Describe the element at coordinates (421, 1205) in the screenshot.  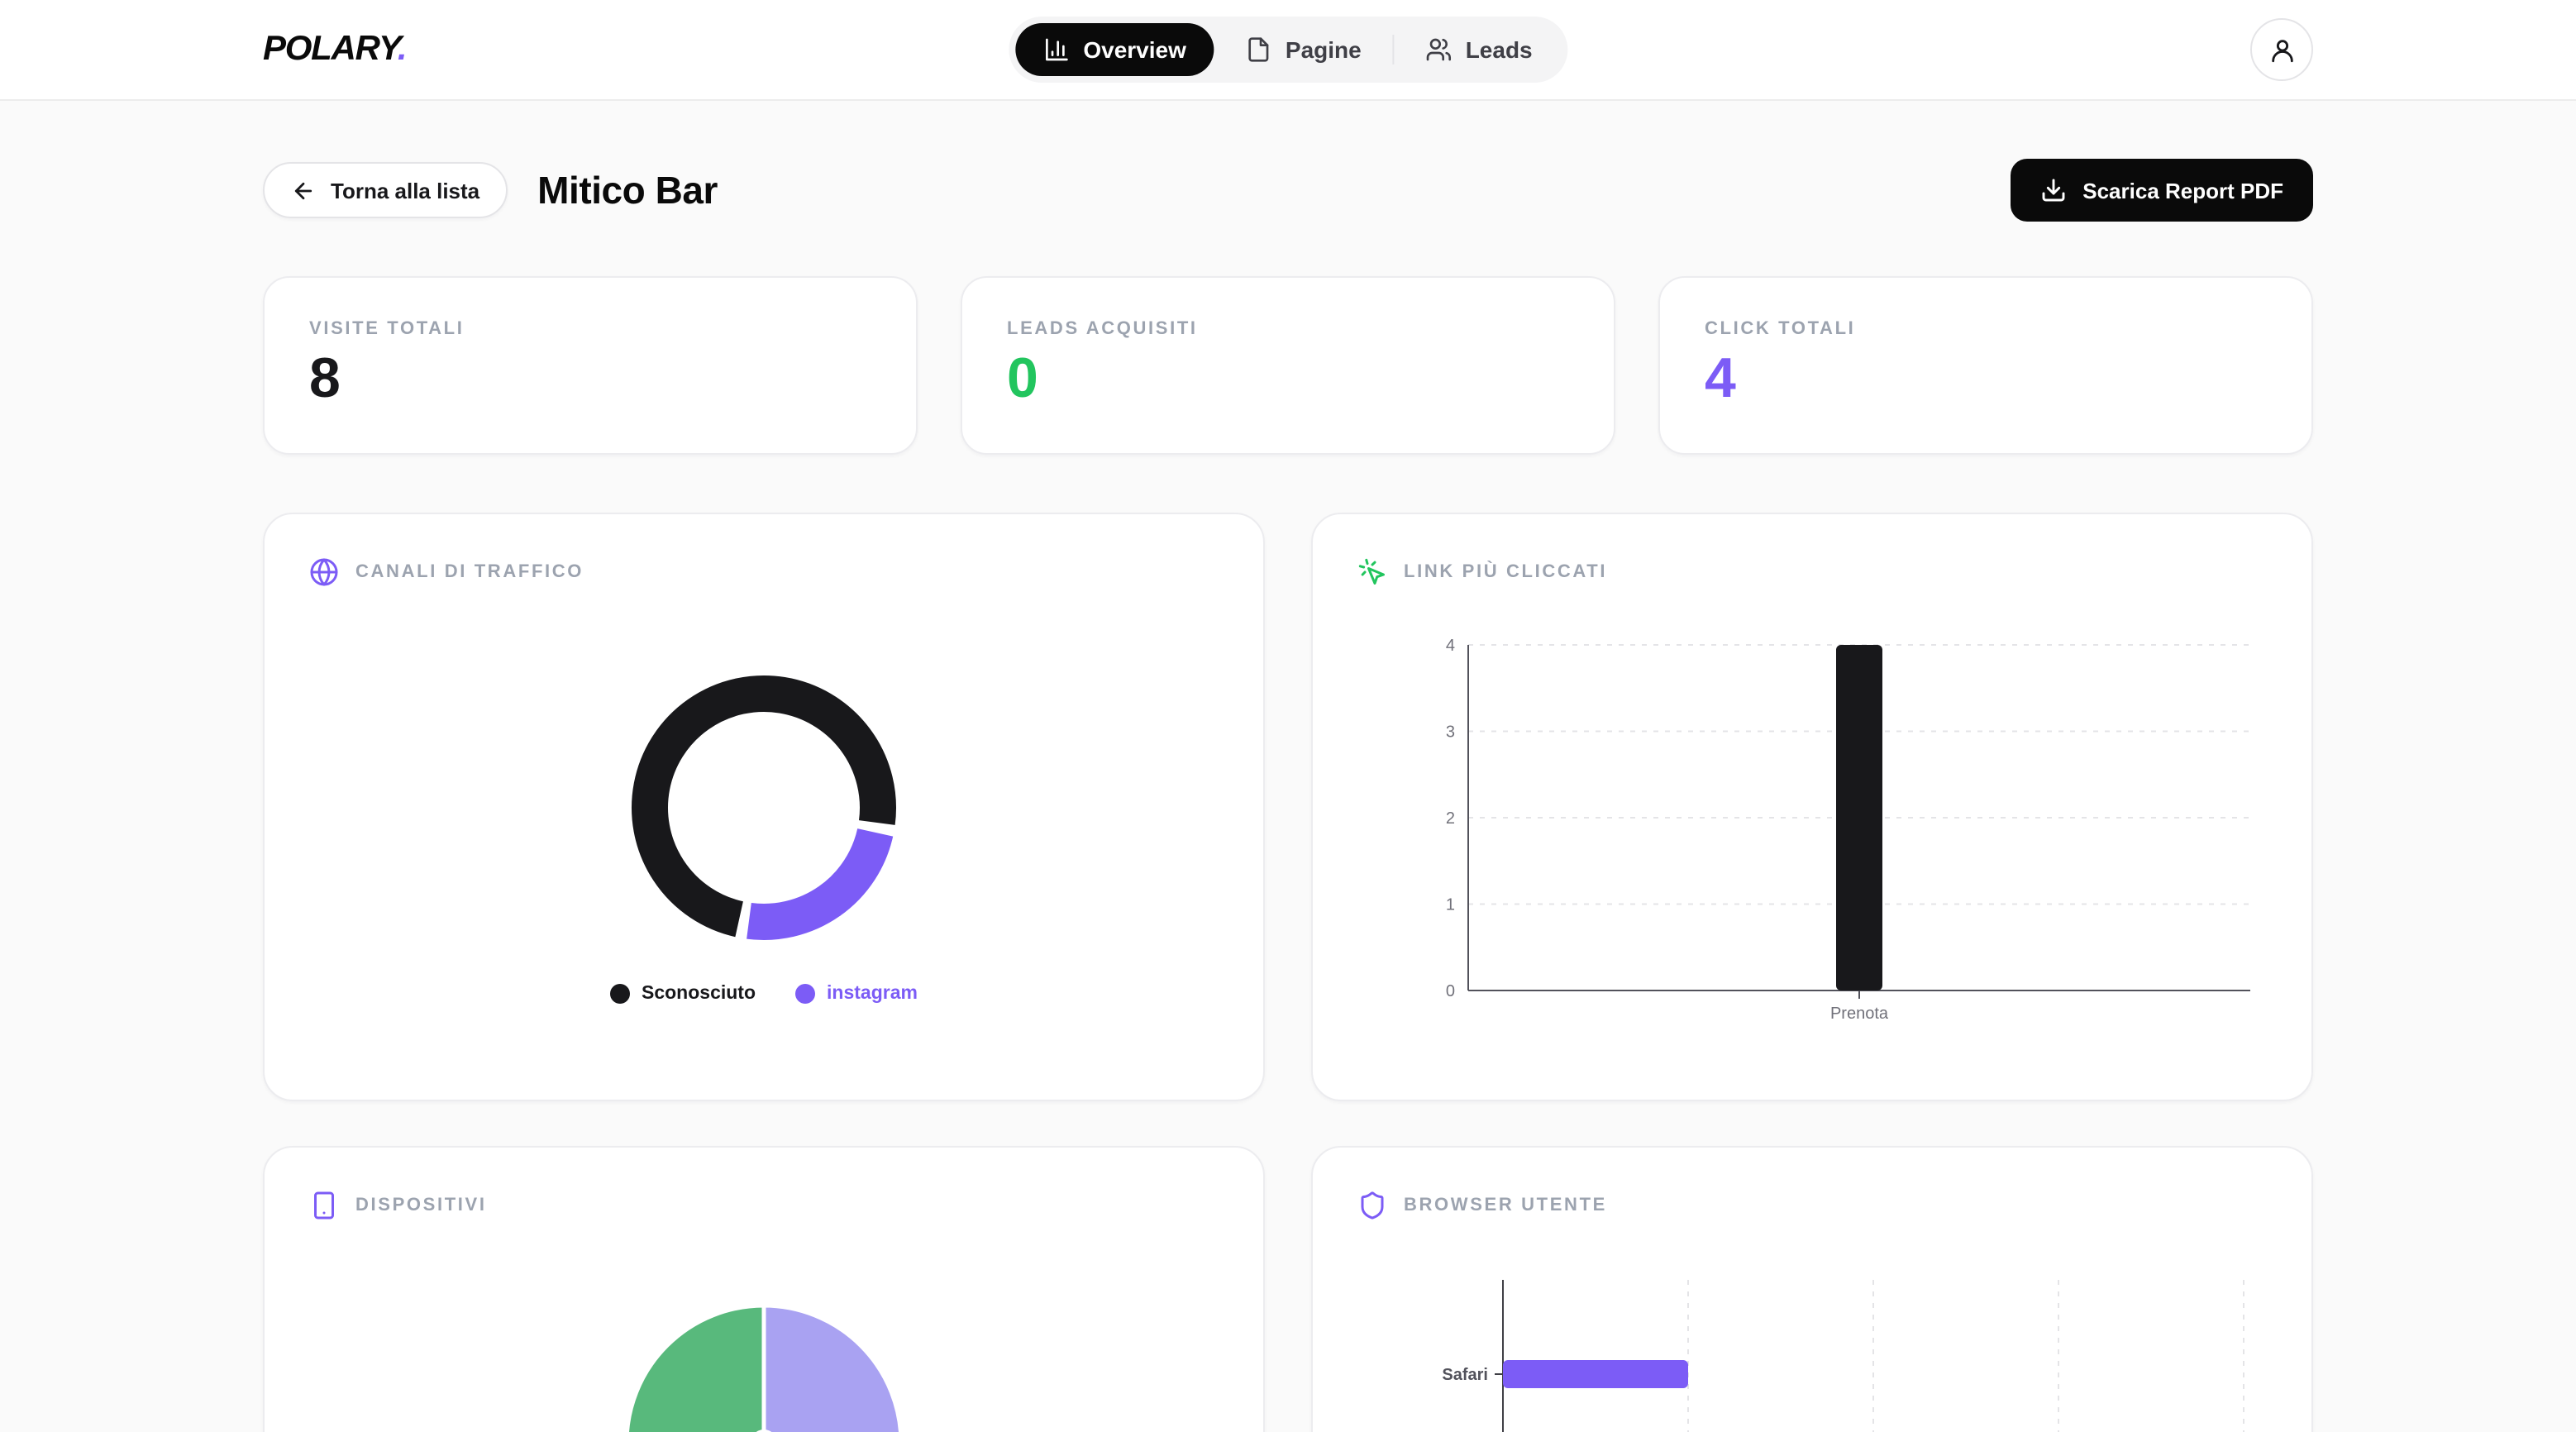
I see `card-title: DISPOSITIVI` at that location.